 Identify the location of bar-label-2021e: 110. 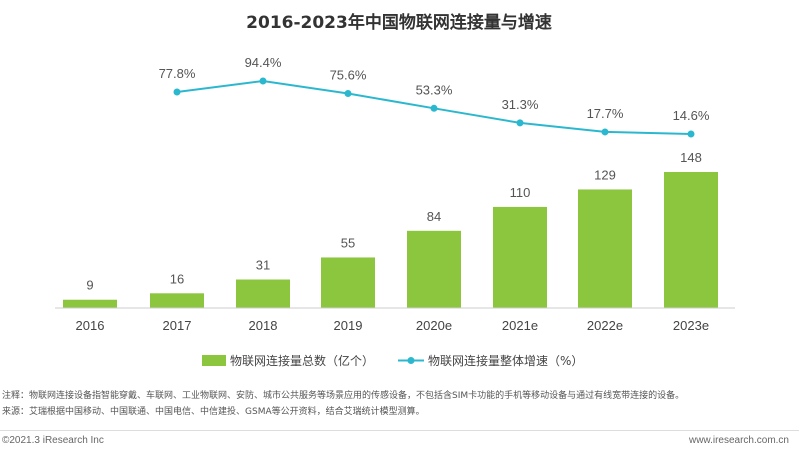
(520, 192).